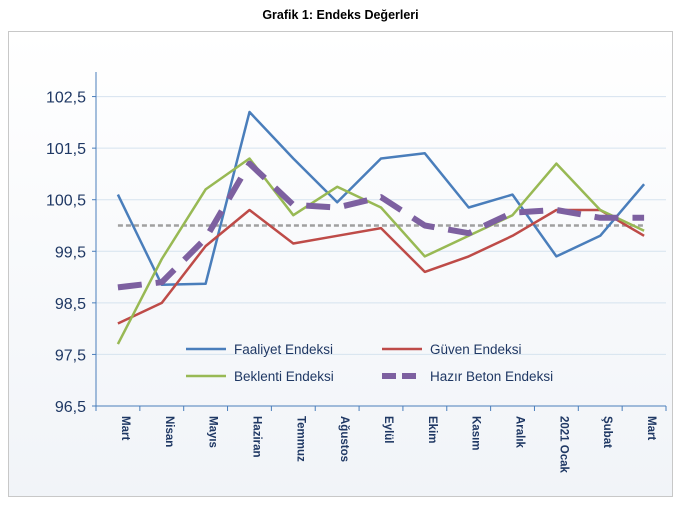 The width and height of the screenshot is (681, 505). I want to click on y-tick-label: 96,5, so click(70, 407).